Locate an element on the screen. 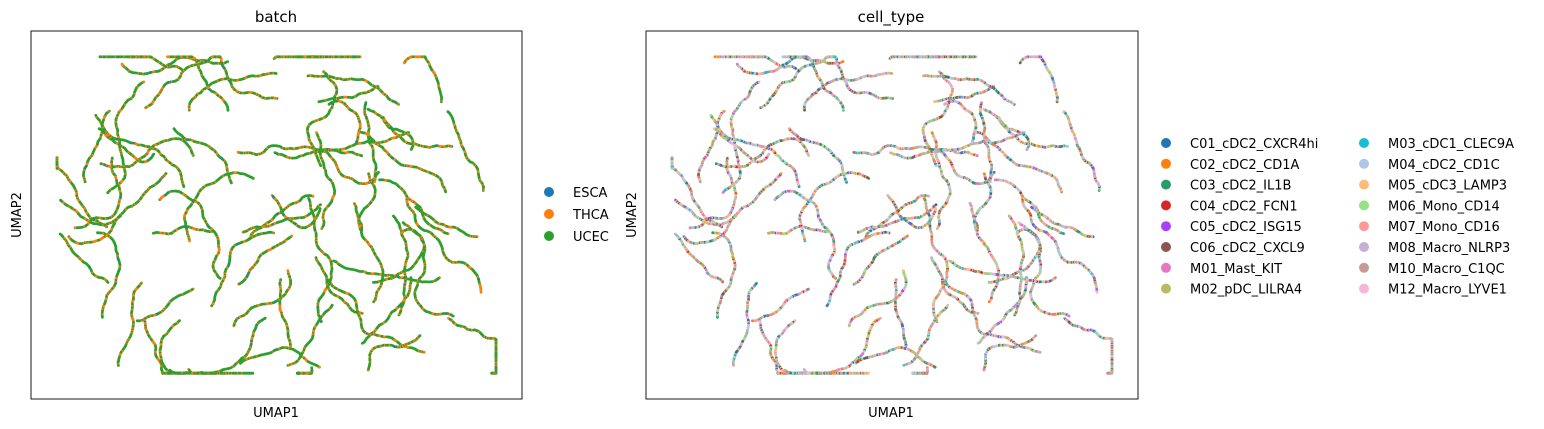 The height and width of the screenshot is (429, 1544). panel-title: batch is located at coordinates (276, 17).